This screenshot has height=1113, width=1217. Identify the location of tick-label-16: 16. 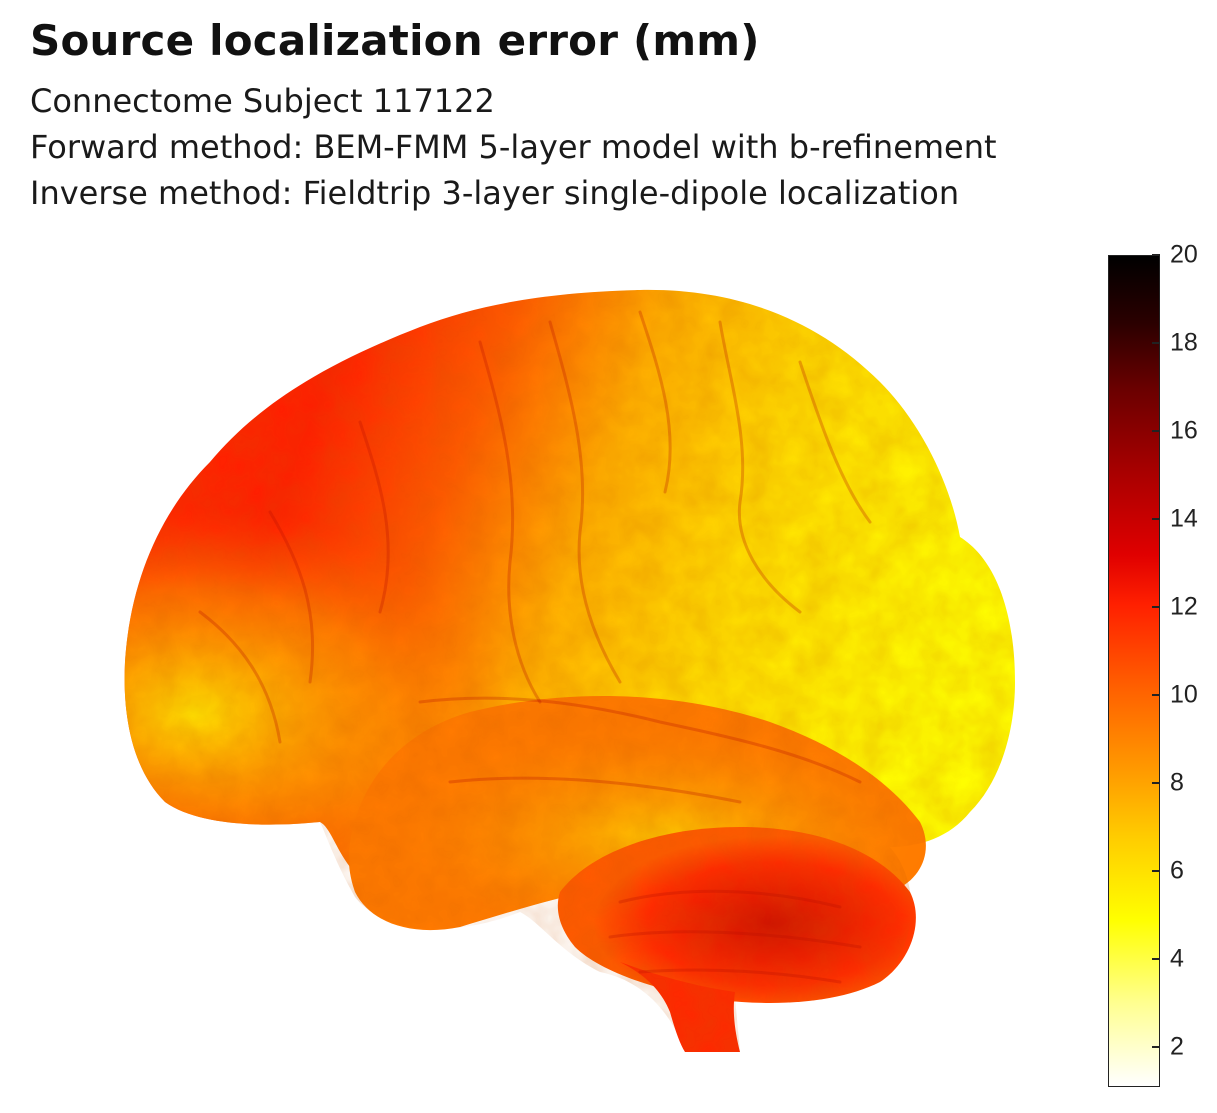
(1184, 430).